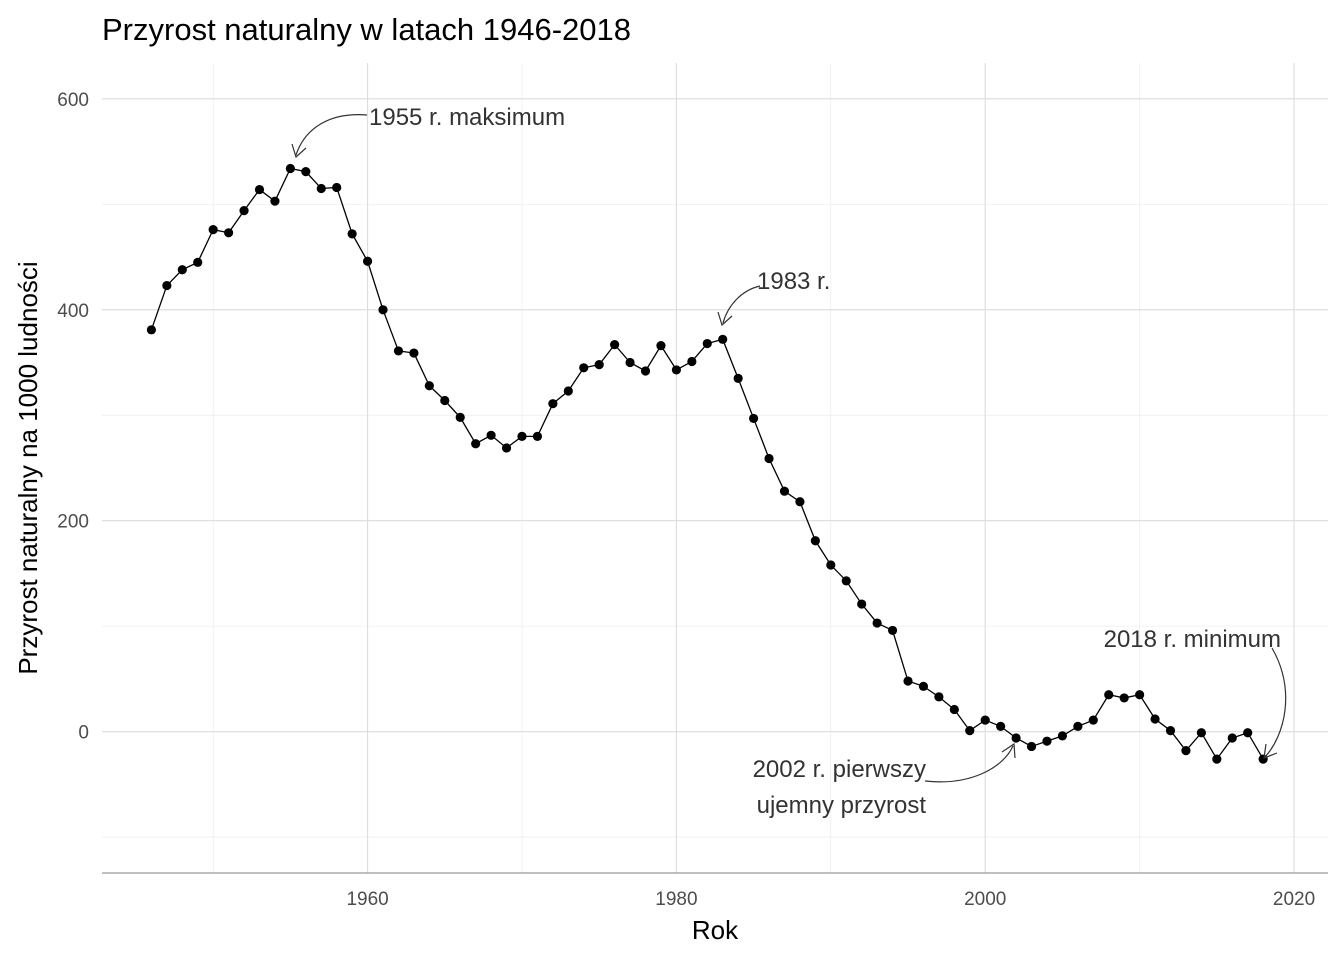  Describe the element at coordinates (1270, 751) in the screenshot. I see `annotation-arrowhead-2018` at that location.